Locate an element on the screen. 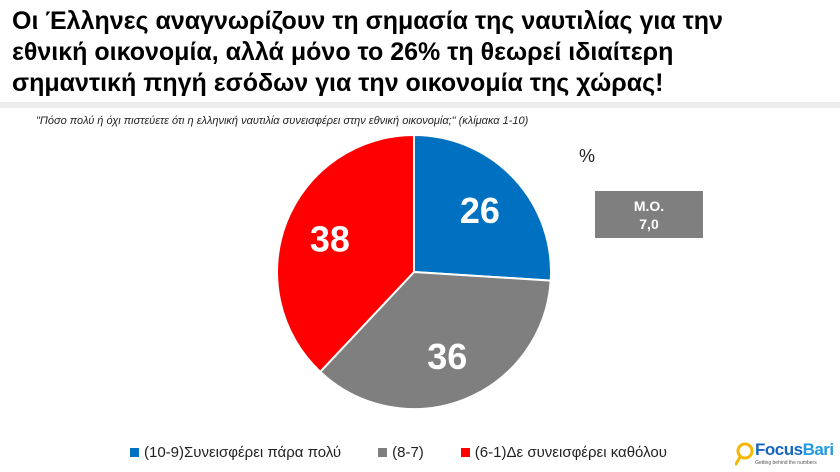  legend-label-middle: (8-7) is located at coordinates (408, 452).